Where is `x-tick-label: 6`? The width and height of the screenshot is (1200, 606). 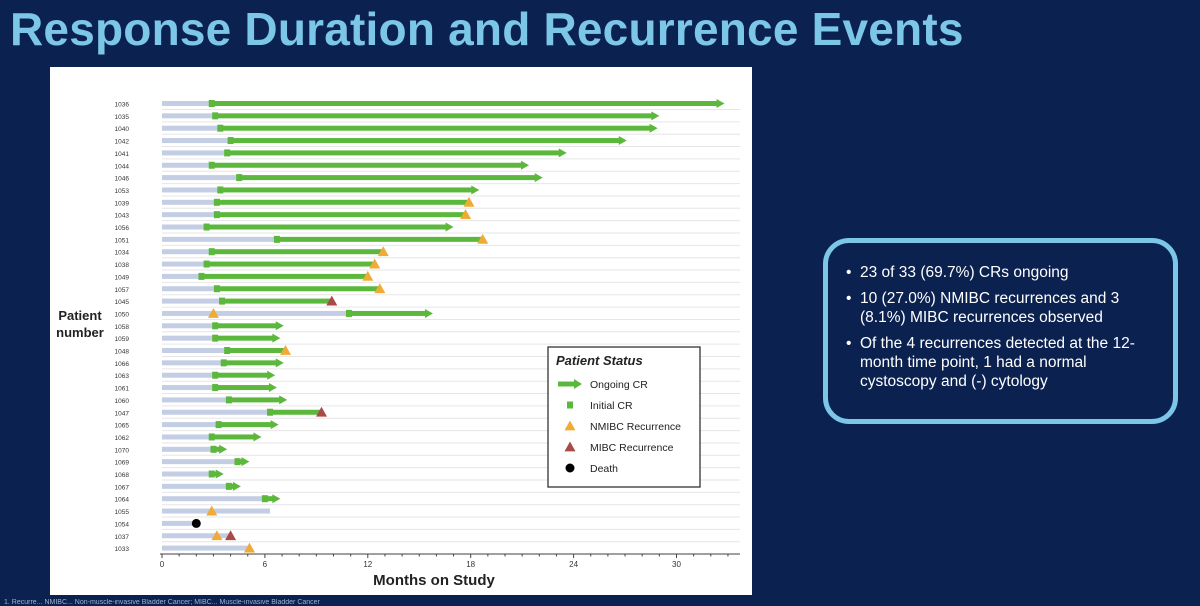 x-tick-label: 6 is located at coordinates (265, 564).